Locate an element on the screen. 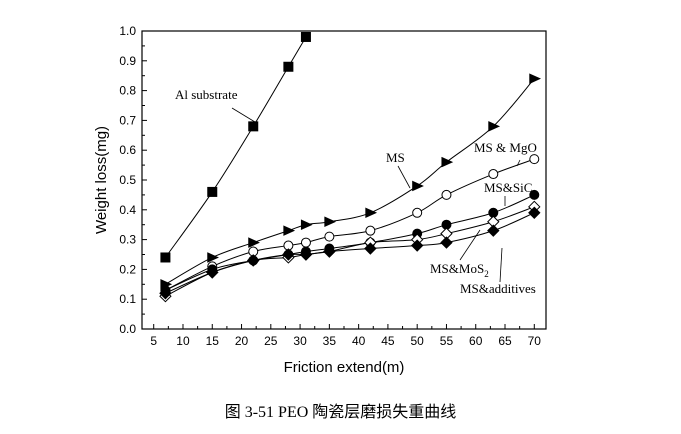 The image size is (681, 434). y-tick-label: 0.1 is located at coordinates (127, 299).